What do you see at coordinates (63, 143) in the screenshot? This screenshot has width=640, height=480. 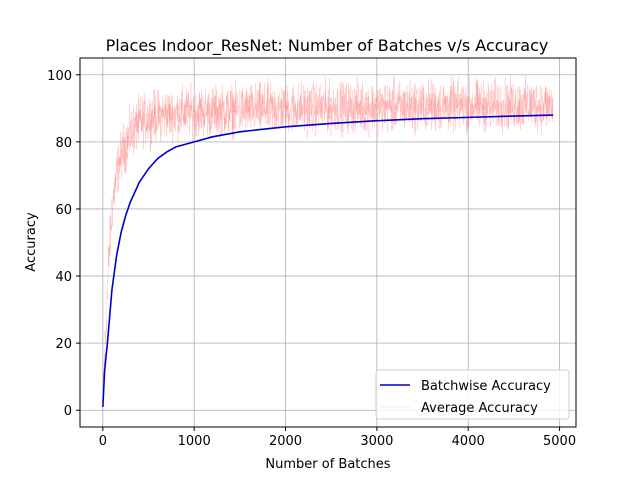 I see `y-tick-label: 80` at bounding box center [63, 143].